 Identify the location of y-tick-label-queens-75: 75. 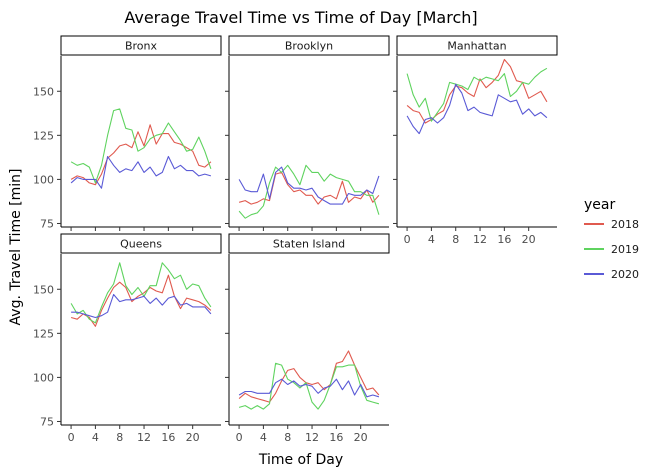
(47, 421).